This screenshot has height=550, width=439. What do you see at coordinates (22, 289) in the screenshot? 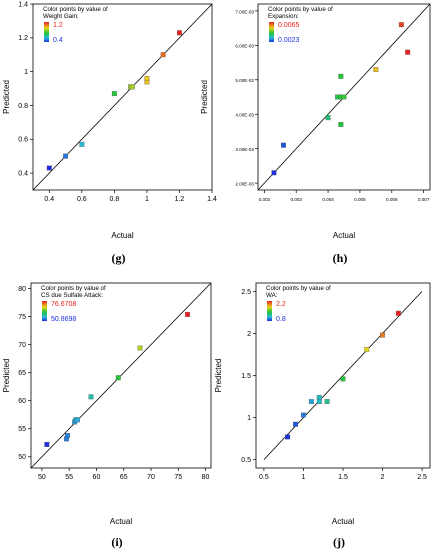
I see `y-tick-label: 80` at bounding box center [22, 289].